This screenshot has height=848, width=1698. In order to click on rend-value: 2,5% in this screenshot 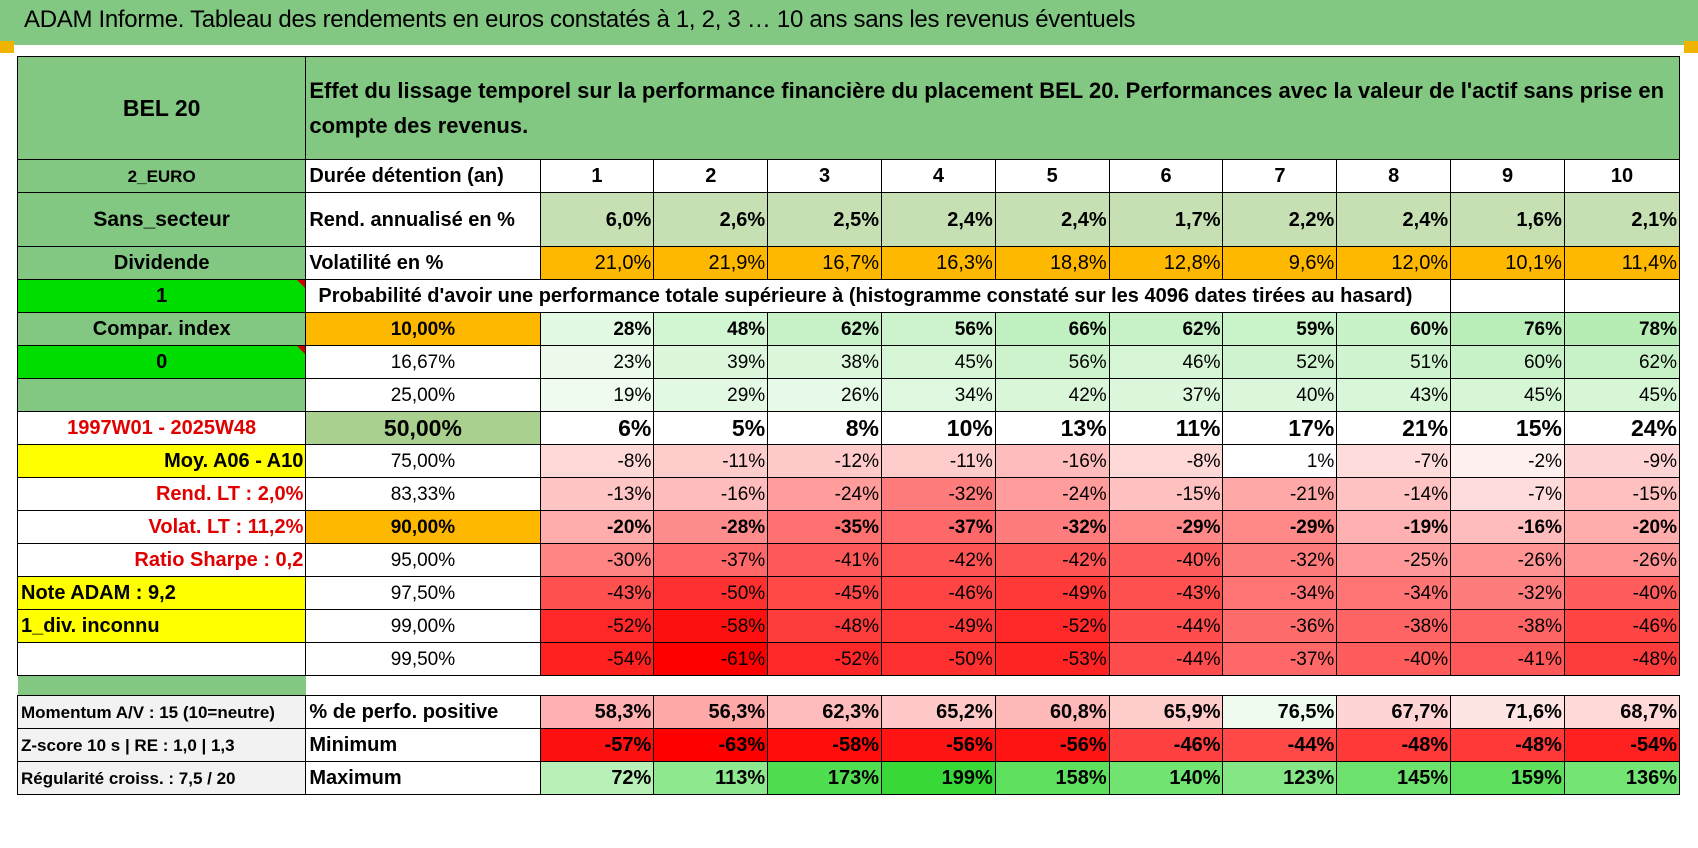, I will do `click(824, 219)`.